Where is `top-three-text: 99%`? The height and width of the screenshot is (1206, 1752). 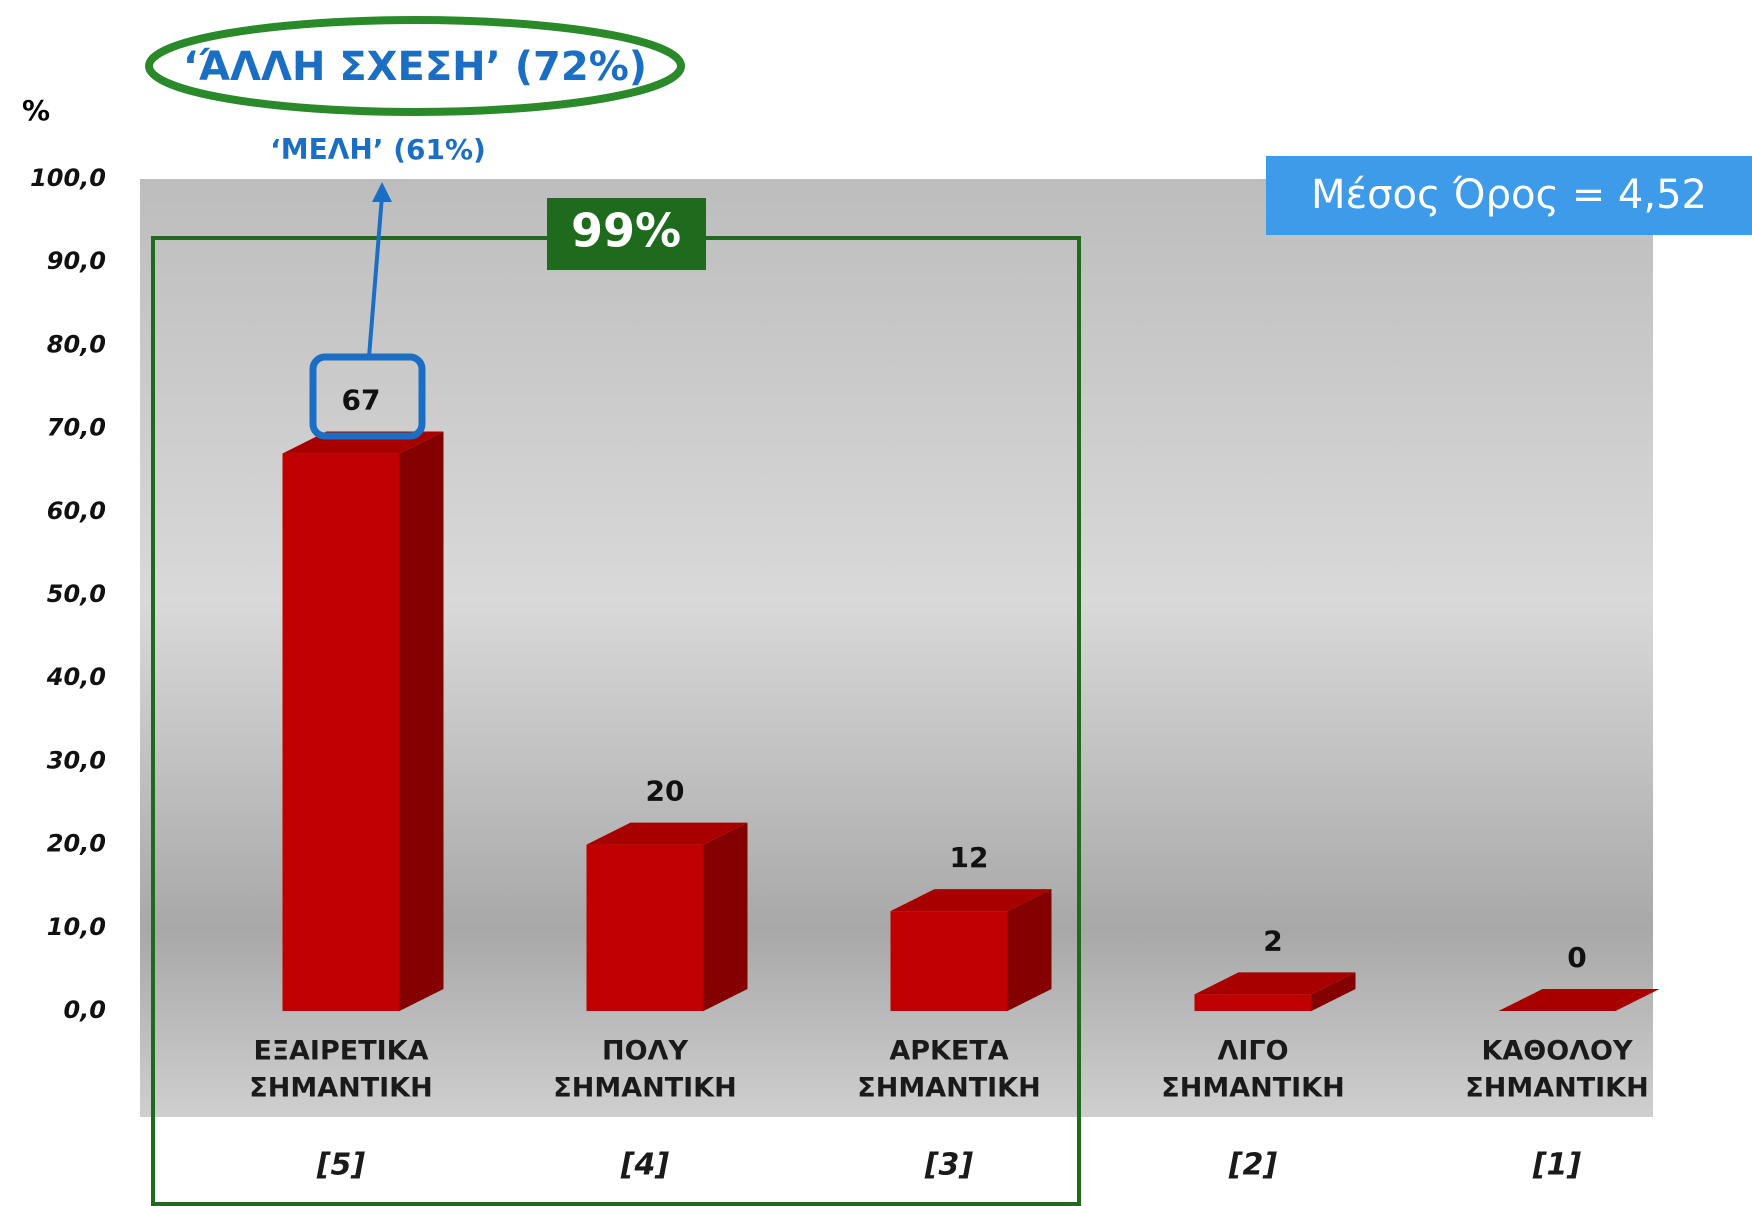
top-three-text: 99% is located at coordinates (626, 231).